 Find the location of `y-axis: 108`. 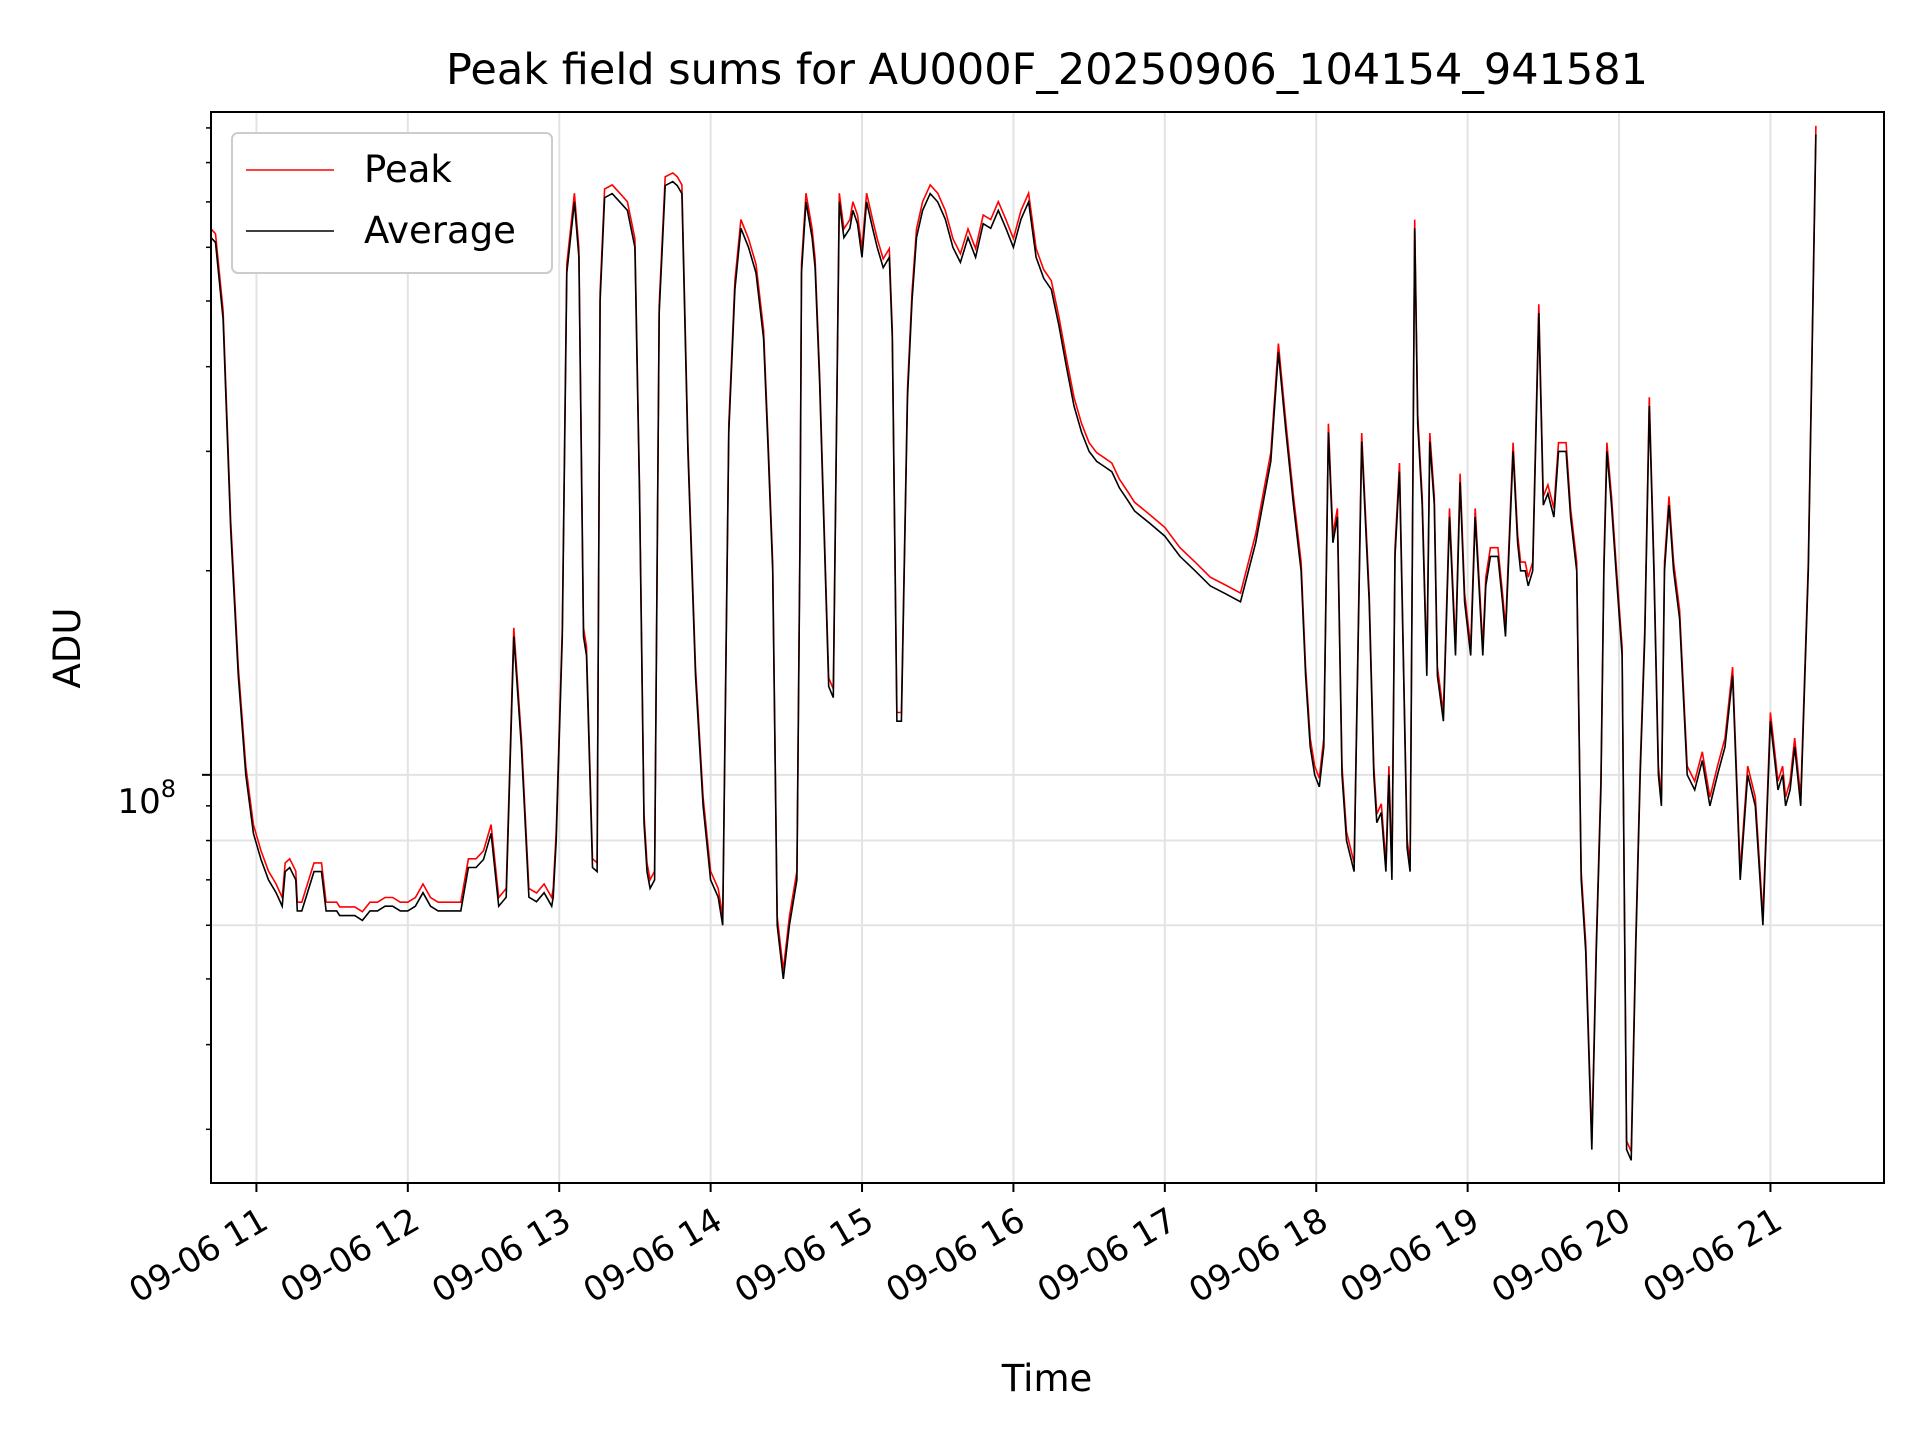

y-axis: 108 is located at coordinates (164, 629).